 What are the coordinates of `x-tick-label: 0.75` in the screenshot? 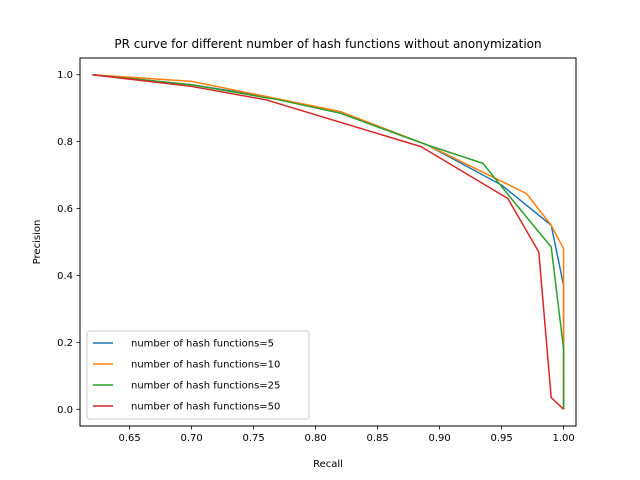 It's located at (253, 438).